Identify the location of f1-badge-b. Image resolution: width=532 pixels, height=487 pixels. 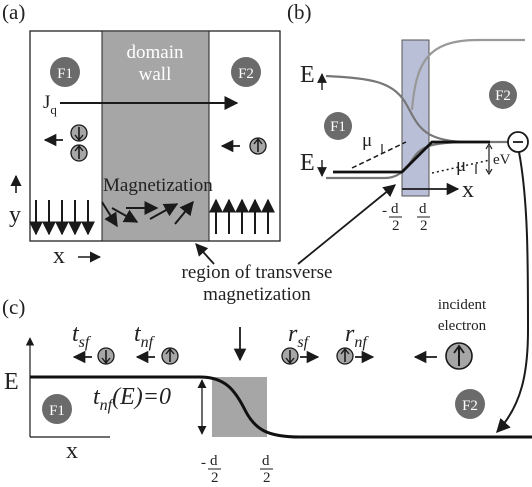
(338, 126).